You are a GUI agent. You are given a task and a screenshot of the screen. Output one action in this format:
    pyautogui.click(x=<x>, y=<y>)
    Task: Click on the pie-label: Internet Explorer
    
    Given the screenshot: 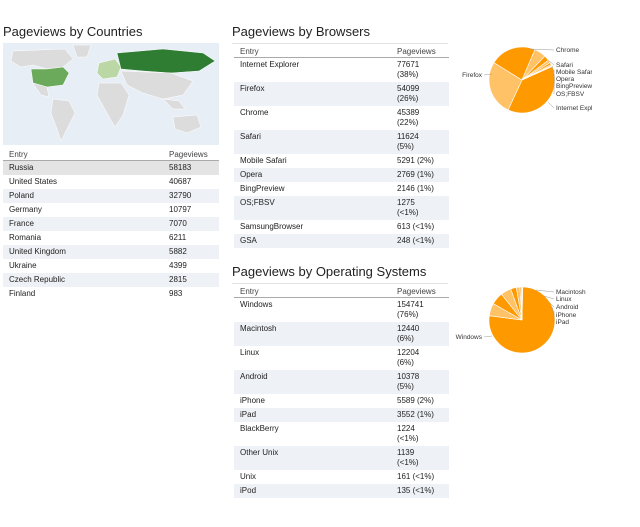 What is the action you would take?
    pyautogui.click(x=574, y=108)
    